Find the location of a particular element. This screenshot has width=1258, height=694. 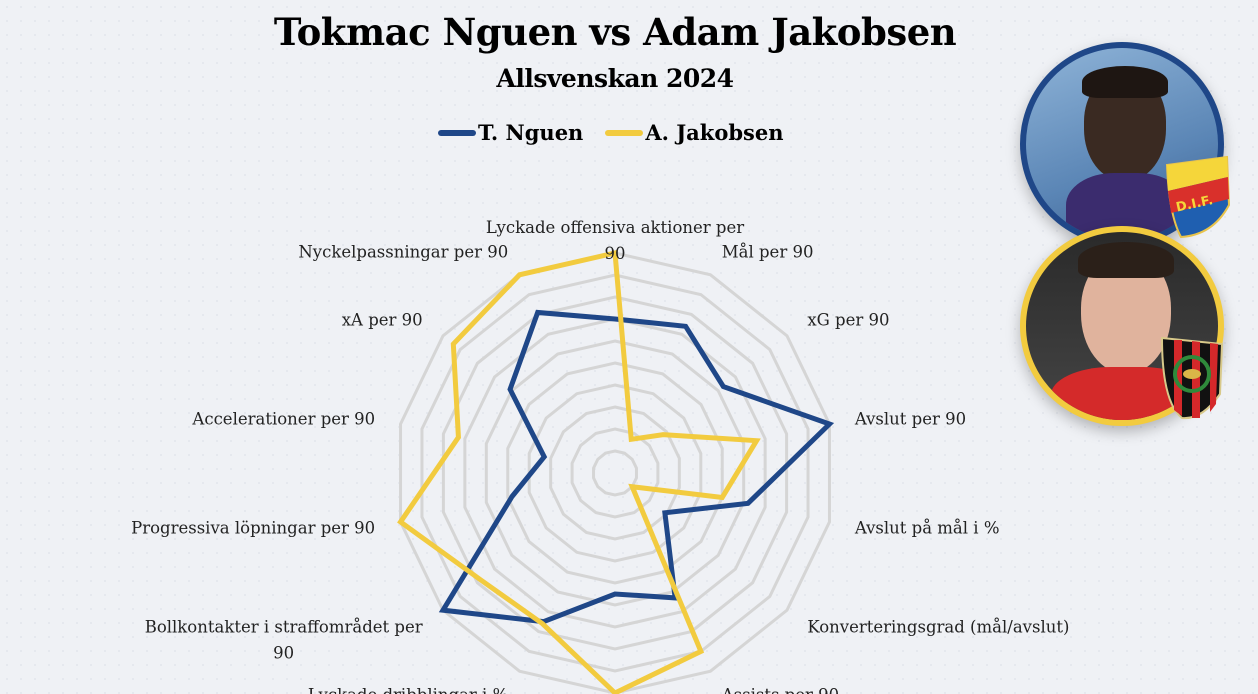

player-photo-jakobsen is located at coordinates (1122, 326).